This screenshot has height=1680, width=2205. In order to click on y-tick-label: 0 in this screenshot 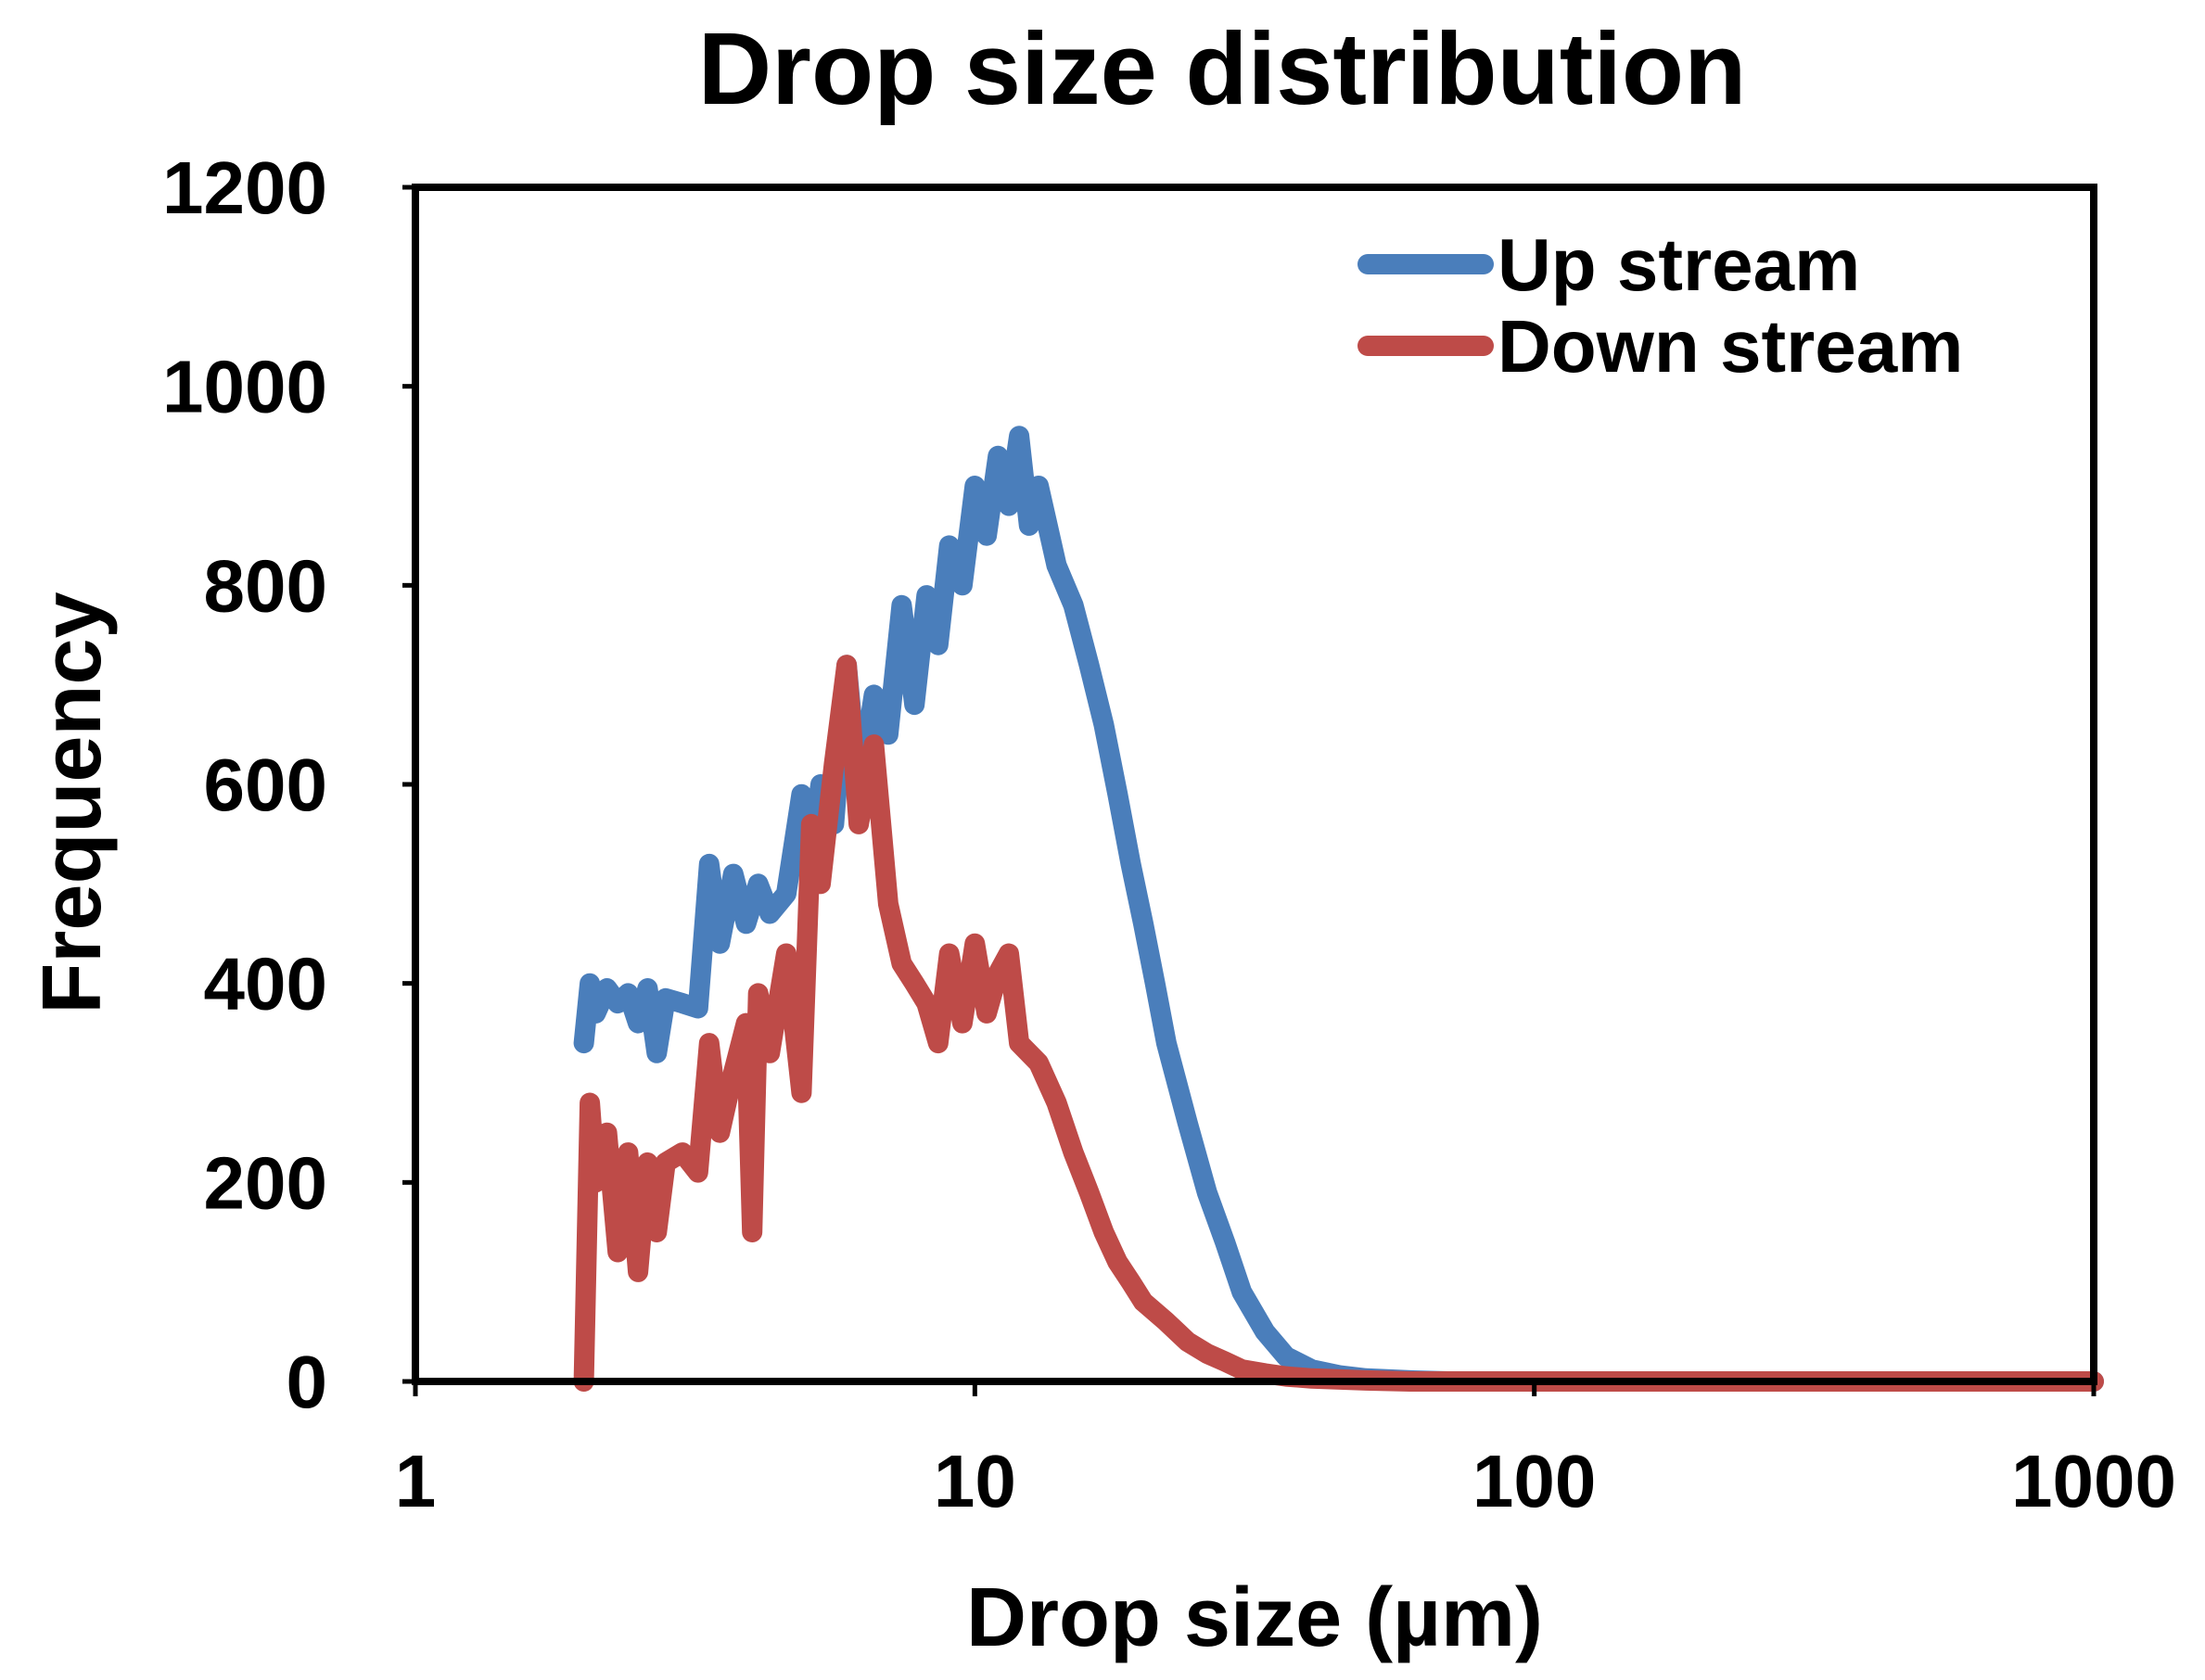, I will do `click(308, 1382)`.